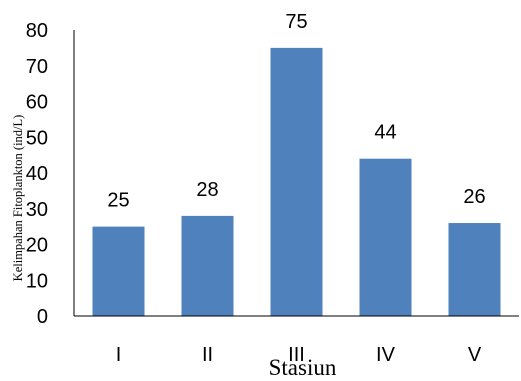 Image resolution: width=521 pixels, height=381 pixels. Describe the element at coordinates (37, 67) in the screenshot. I see `y-tick-label: 70` at that location.